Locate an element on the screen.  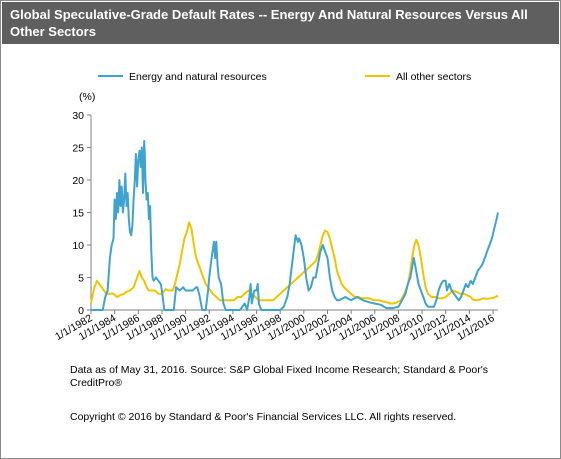
y-tick-label: 0 is located at coordinates (81, 311).